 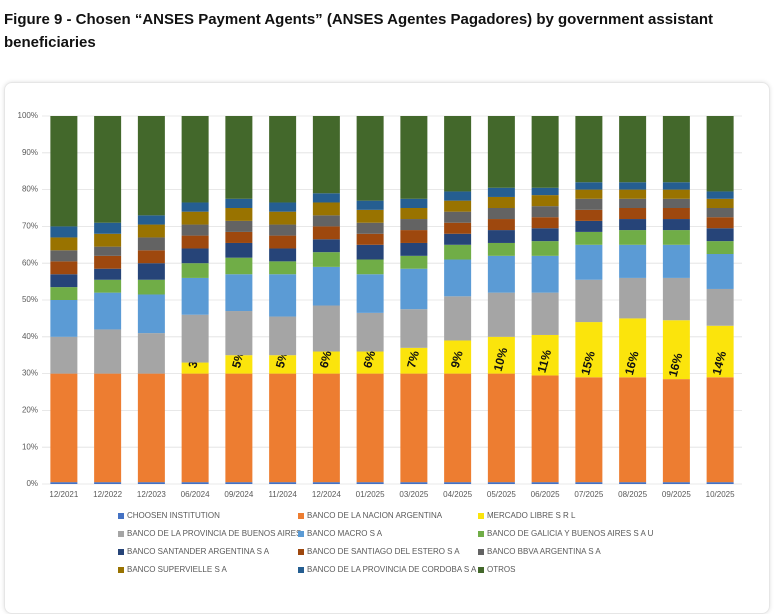 I want to click on legend-label: BANCO SANTANDER ARGENTINA S A, so click(x=198, y=551).